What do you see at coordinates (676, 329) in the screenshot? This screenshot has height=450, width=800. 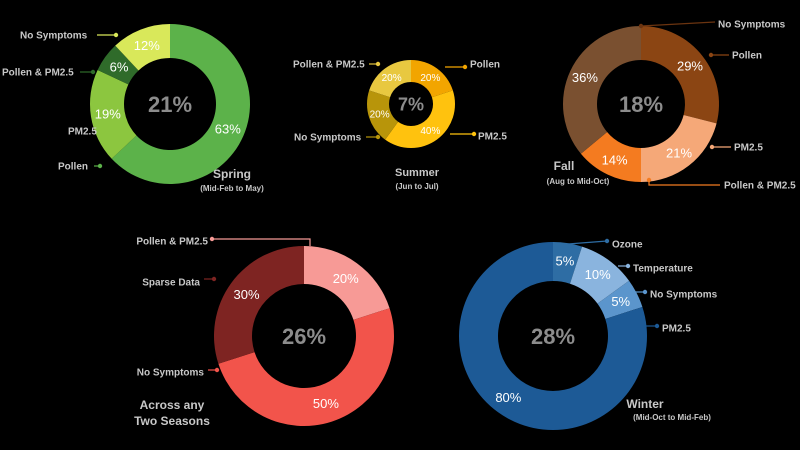 I see `winter-legend-label-pm2-5: PM2.5` at bounding box center [676, 329].